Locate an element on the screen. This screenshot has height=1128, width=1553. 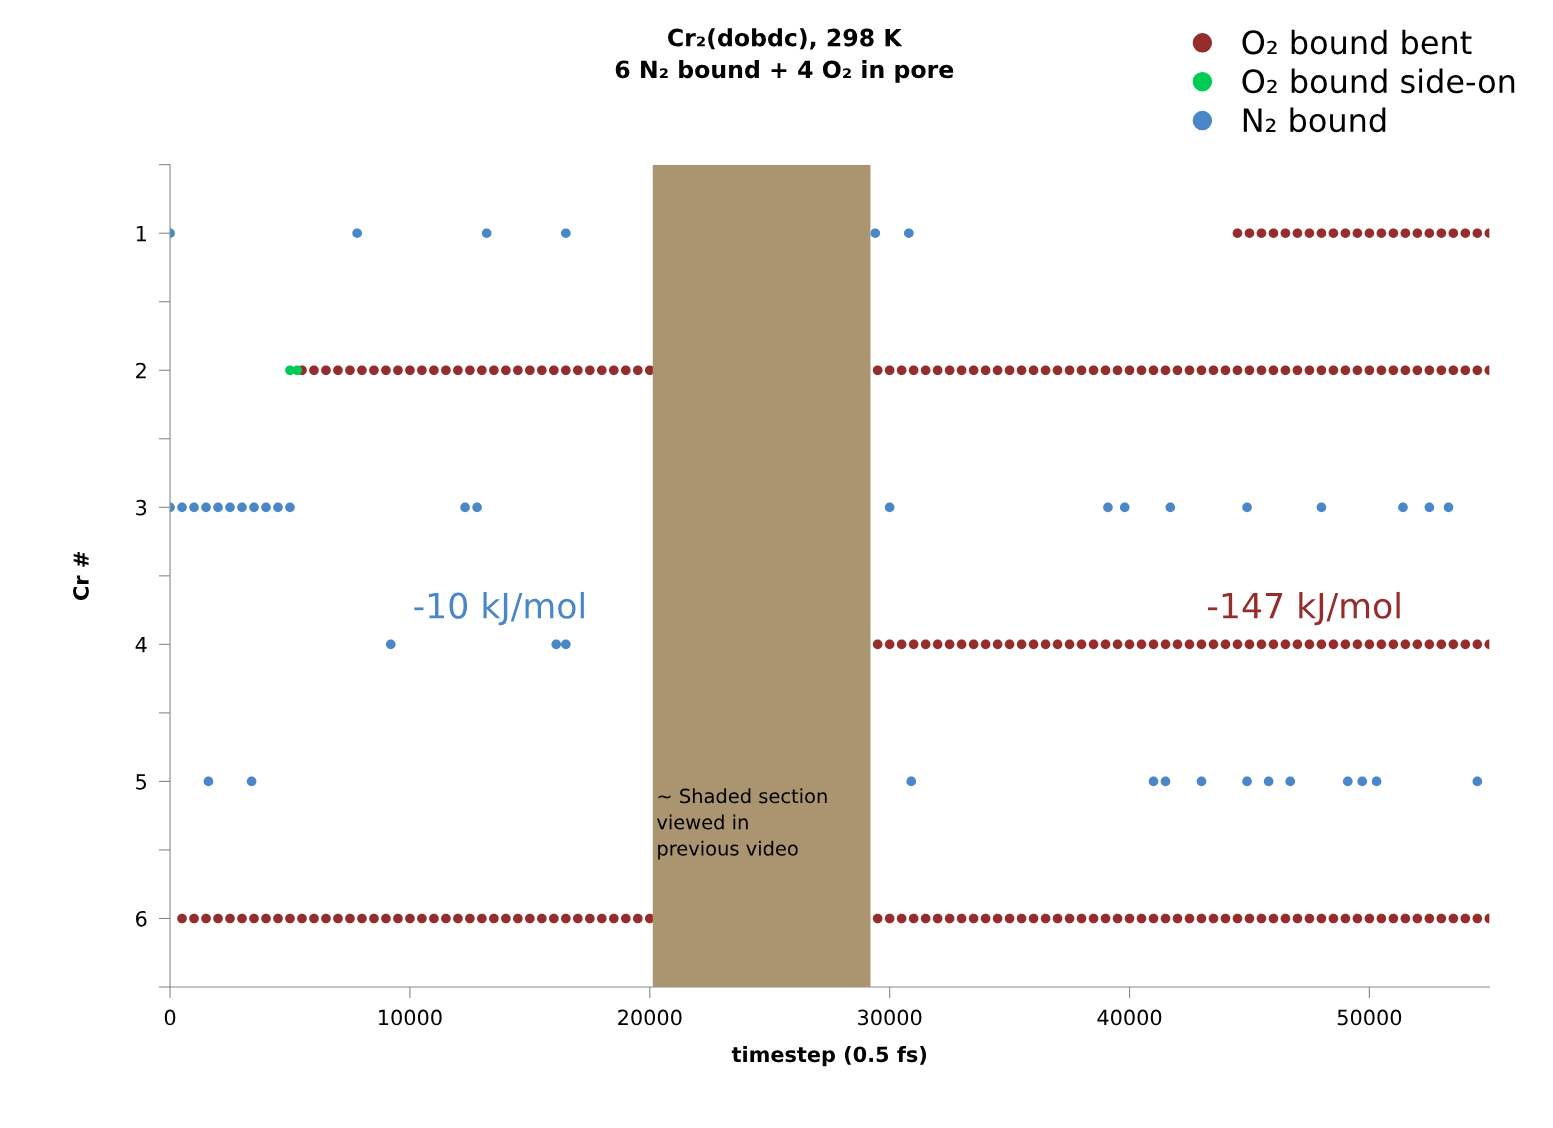
x-tick-label: 20000 is located at coordinates (650, 1017).